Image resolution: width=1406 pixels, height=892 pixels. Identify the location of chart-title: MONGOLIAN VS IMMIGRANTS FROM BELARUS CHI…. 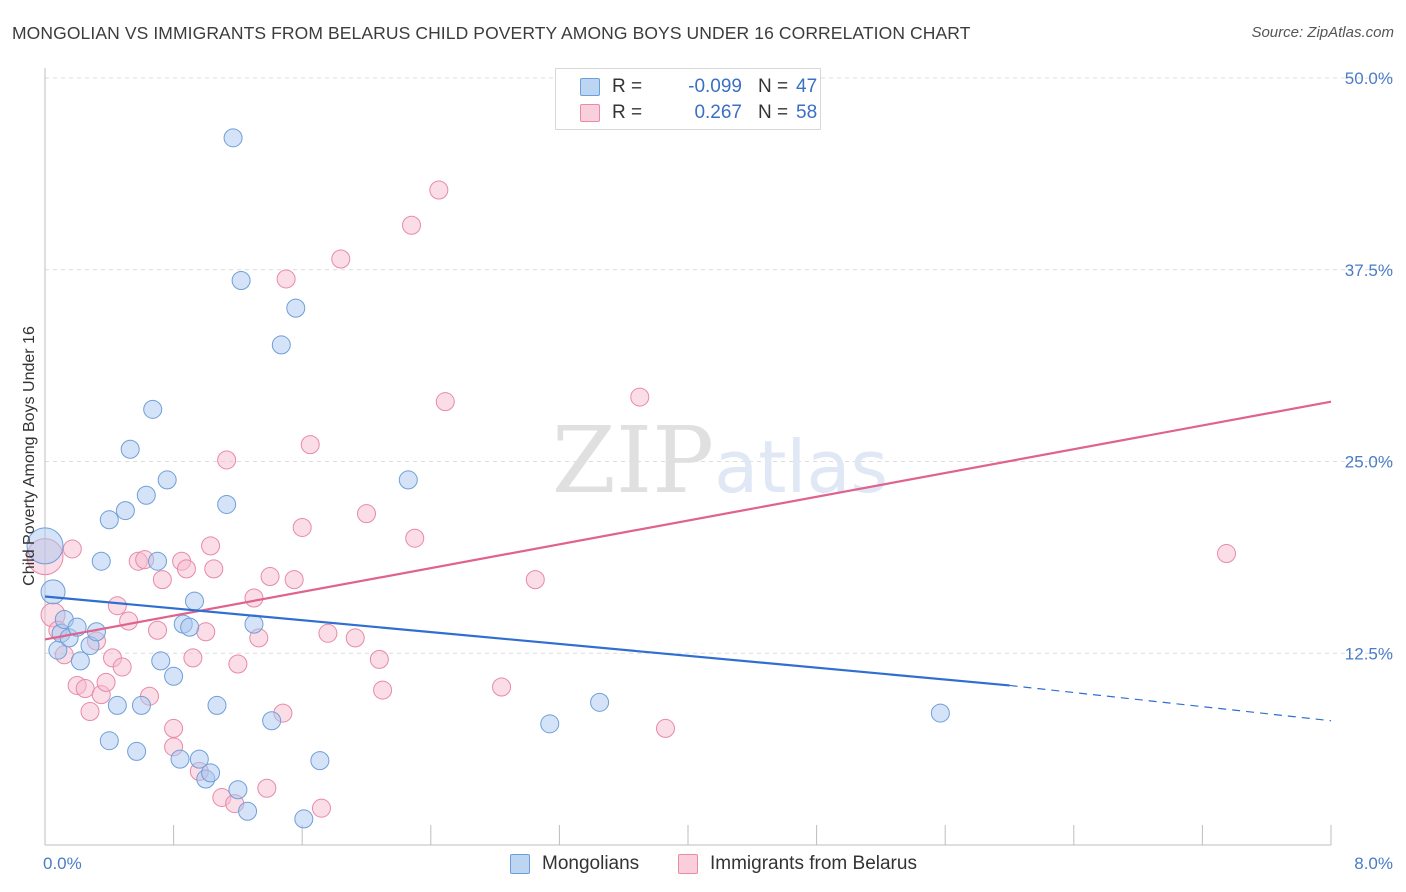
(491, 33).